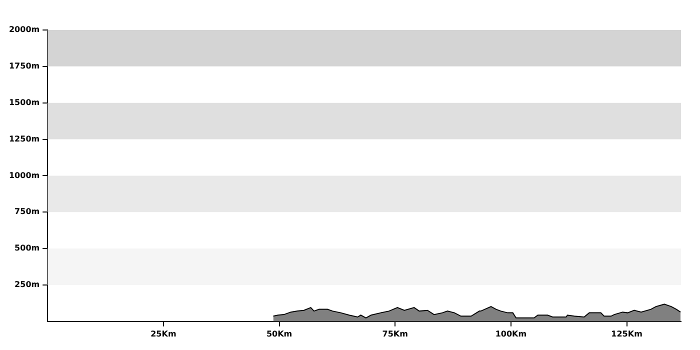 Image resolution: width=700 pixels, height=350 pixels. I want to click on y-tick-label: 2000m, so click(24, 29).